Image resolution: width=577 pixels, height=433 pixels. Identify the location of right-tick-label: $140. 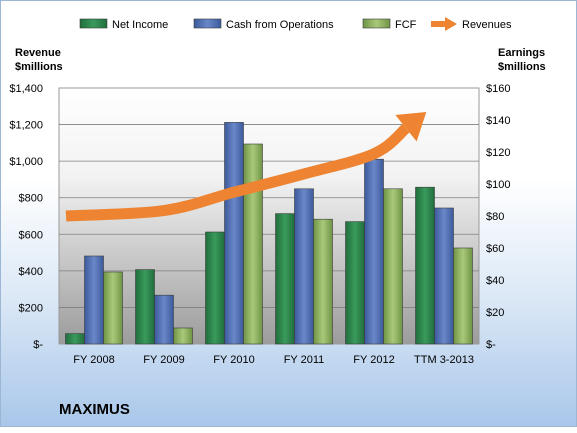
(498, 121).